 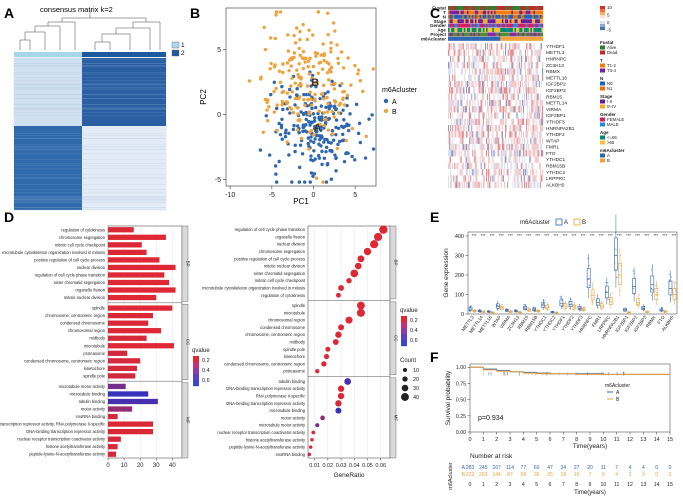 What do you see at coordinates (602, 119) in the screenshot?
I see `legend-swatch` at bounding box center [602, 119].